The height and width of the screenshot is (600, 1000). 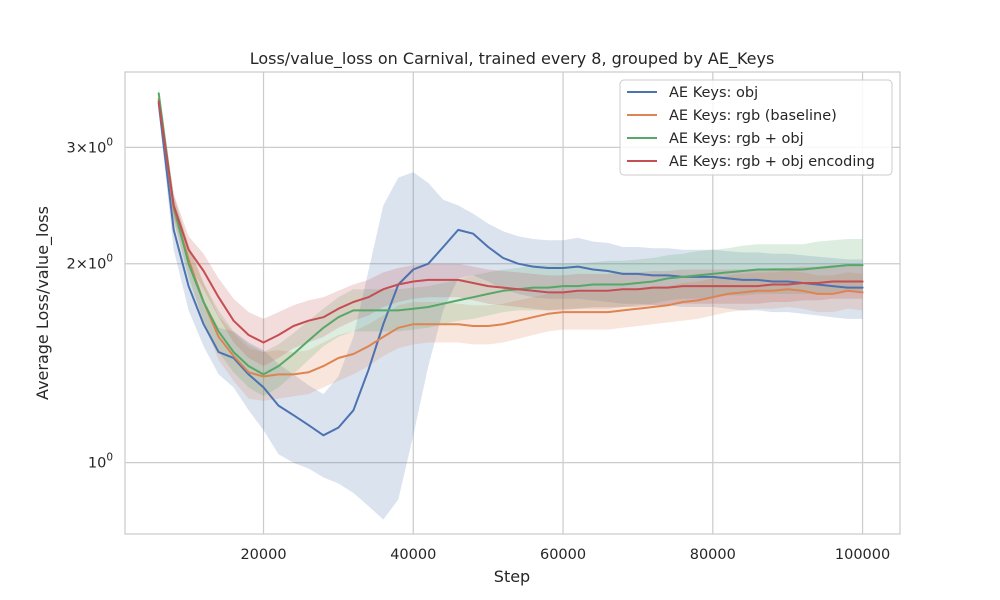 What do you see at coordinates (97, 464) in the screenshot?
I see `y-tick-base: 10` at bounding box center [97, 464].